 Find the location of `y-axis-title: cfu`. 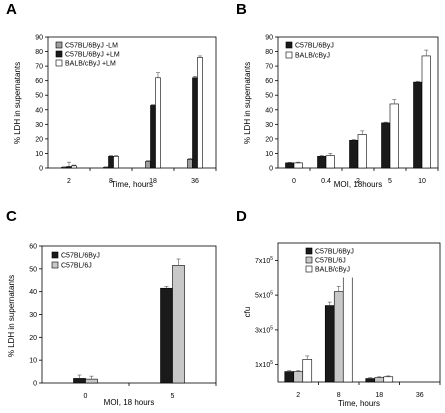

y-axis-title: cfu is located at coordinates (247, 312).